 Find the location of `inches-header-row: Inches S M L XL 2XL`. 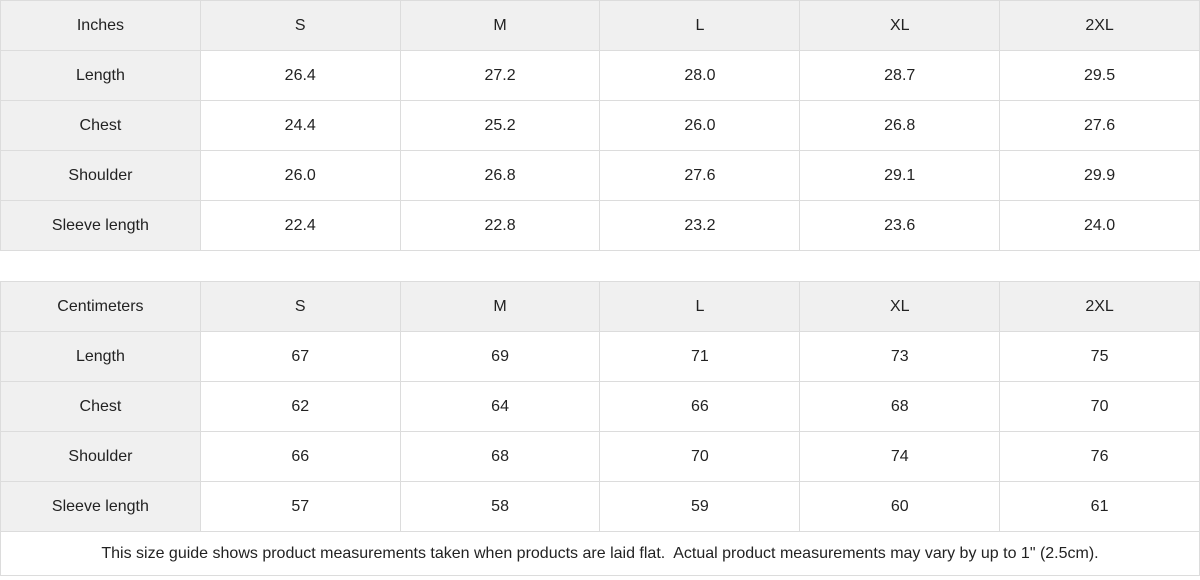

inches-header-row: Inches S M L XL 2XL is located at coordinates (600, 25).